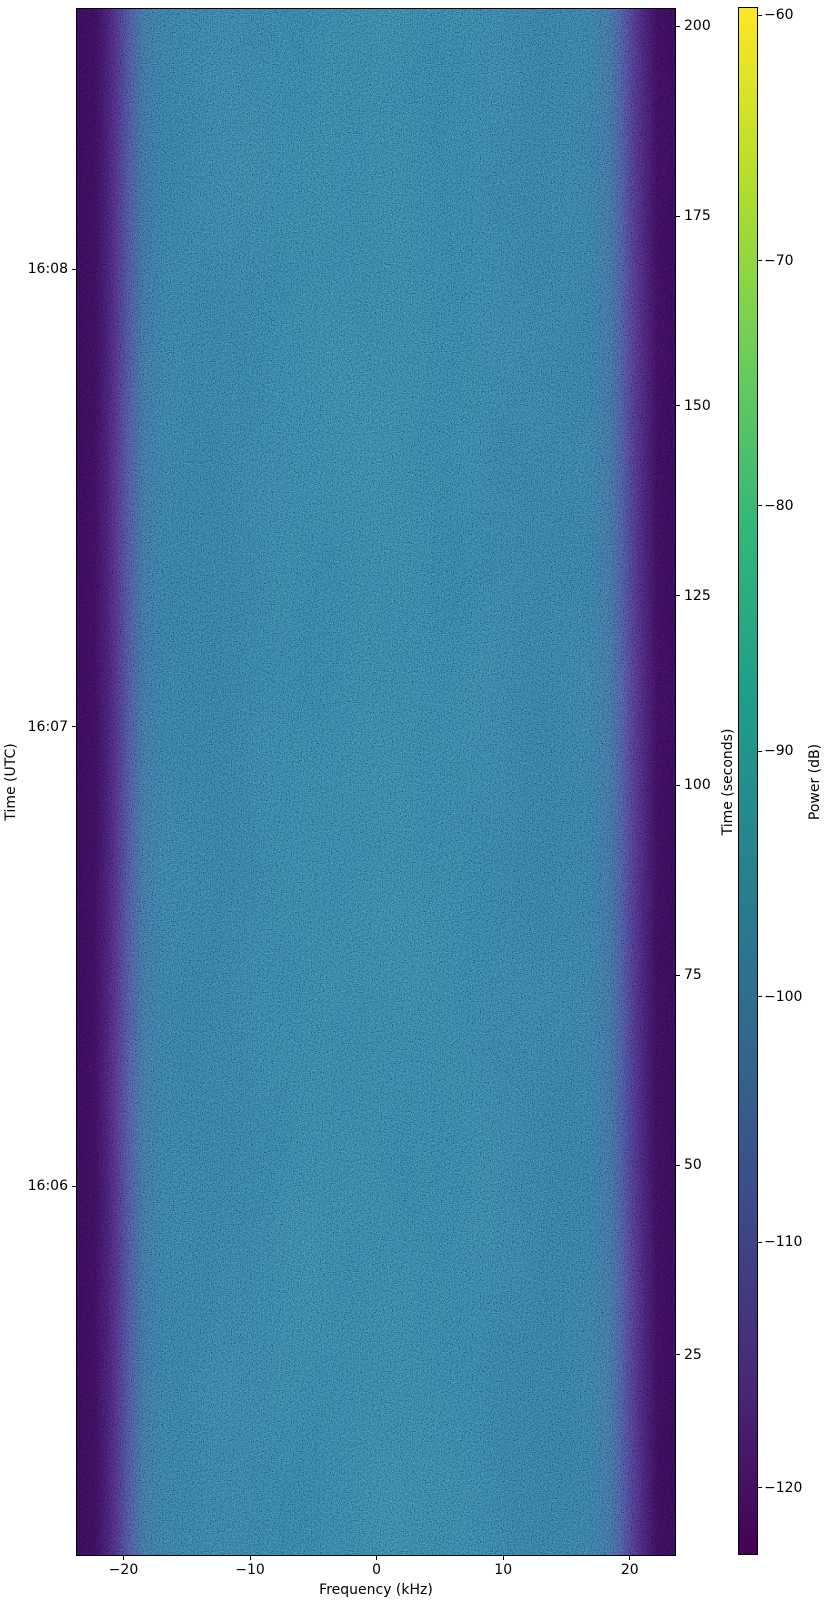 This screenshot has height=1603, width=832. Describe the element at coordinates (779, 15) in the screenshot. I see `colorbar-tick-label: −60` at that location.